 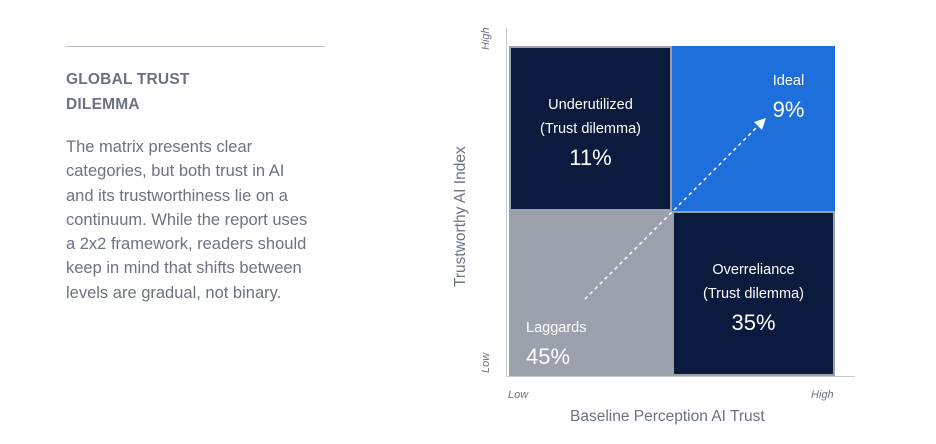 What do you see at coordinates (187, 219) in the screenshot?
I see `description-line: continuum. While the report uses` at bounding box center [187, 219].